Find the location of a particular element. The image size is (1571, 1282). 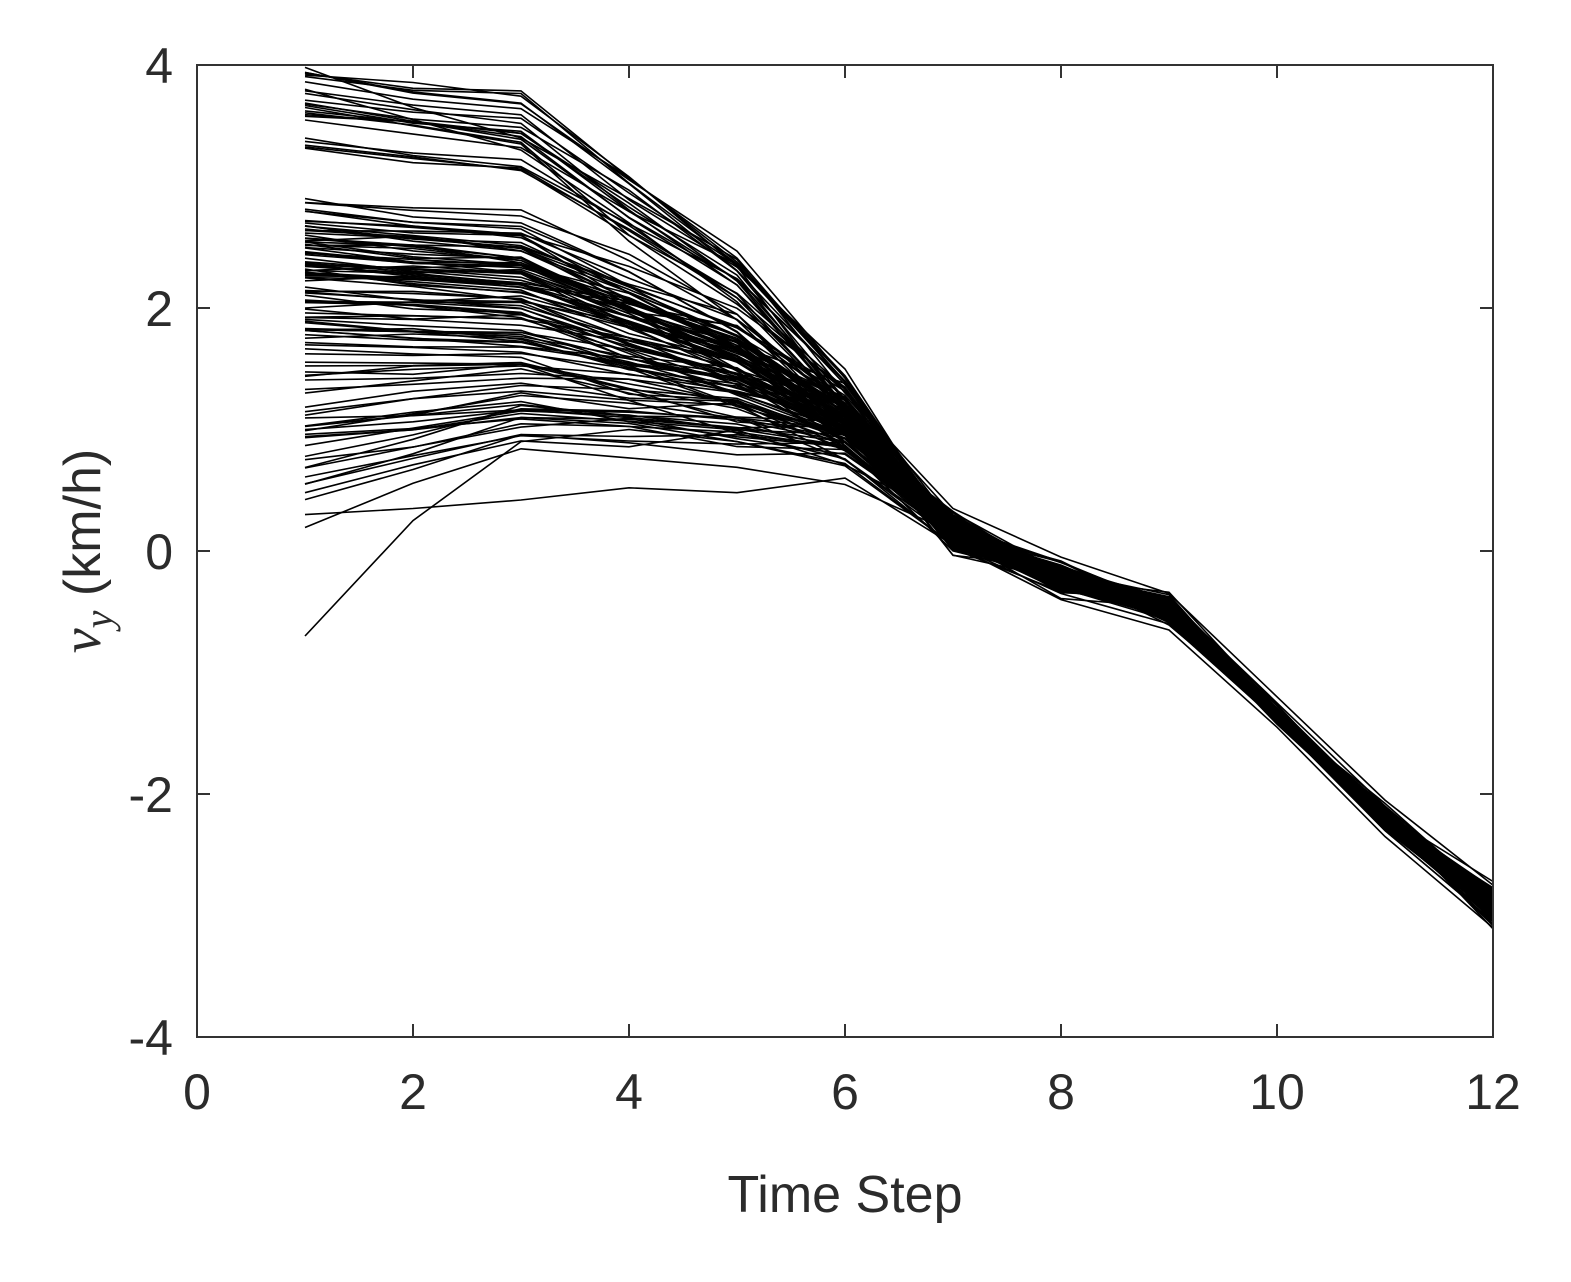

x-tick-label: 8 is located at coordinates (1061, 1092).